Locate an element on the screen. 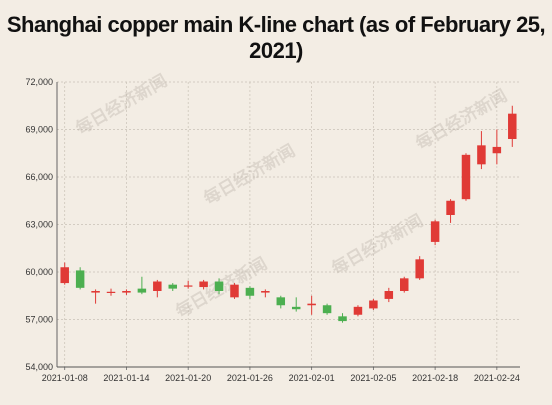 The width and height of the screenshot is (552, 405). y-tick-label: 54,000 is located at coordinates (39, 367).